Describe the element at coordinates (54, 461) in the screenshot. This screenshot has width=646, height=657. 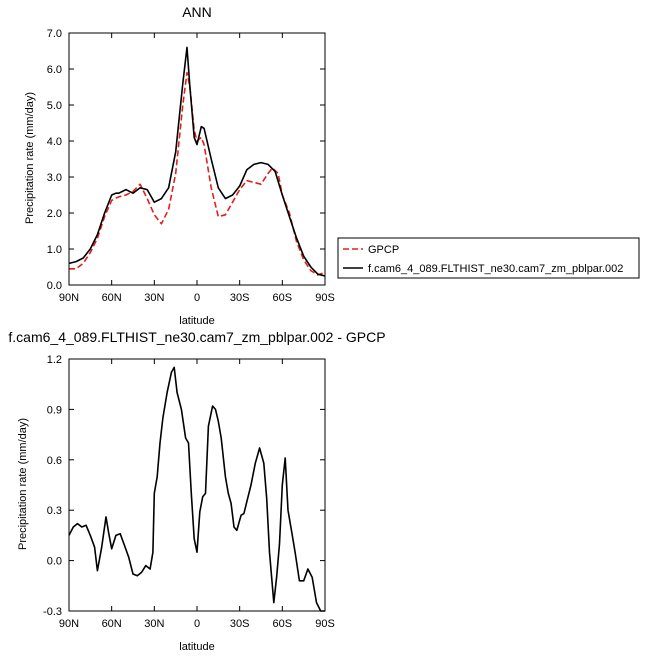
I see `bottom-y-tick-label: 0.6` at that location.